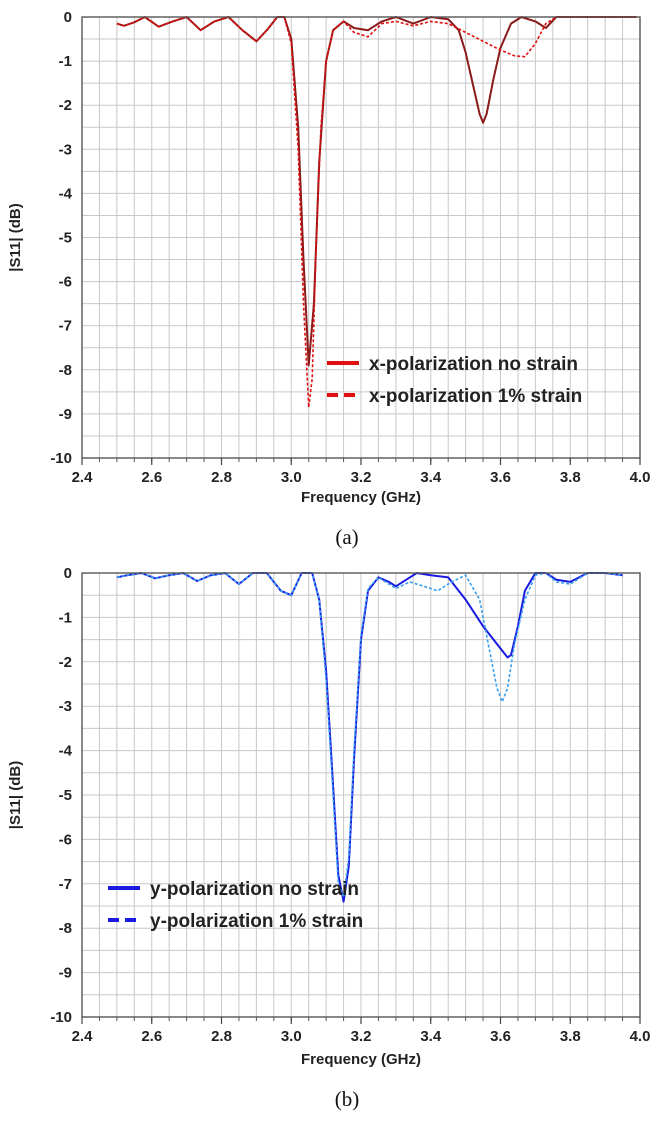 The height and width of the screenshot is (1125, 668). Describe the element at coordinates (254, 889) in the screenshot. I see `legend-label-1: y-polarization no strain` at that location.